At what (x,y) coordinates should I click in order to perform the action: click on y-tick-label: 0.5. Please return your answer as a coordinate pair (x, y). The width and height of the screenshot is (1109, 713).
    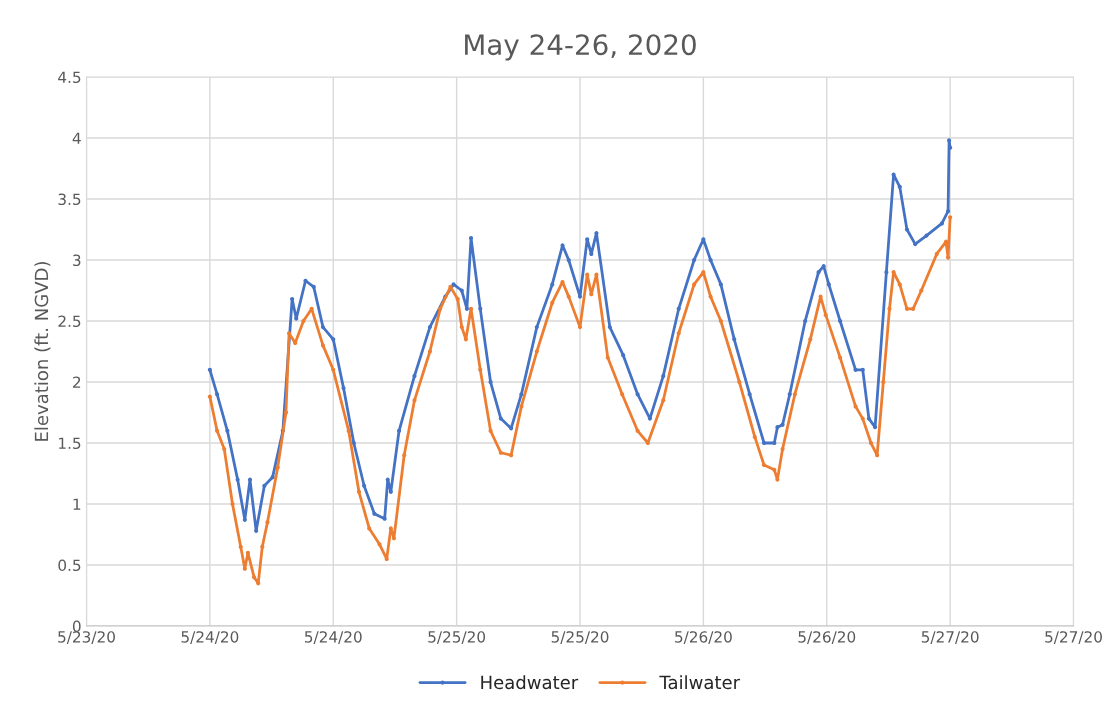
    Looking at the image, I should click on (69, 565).